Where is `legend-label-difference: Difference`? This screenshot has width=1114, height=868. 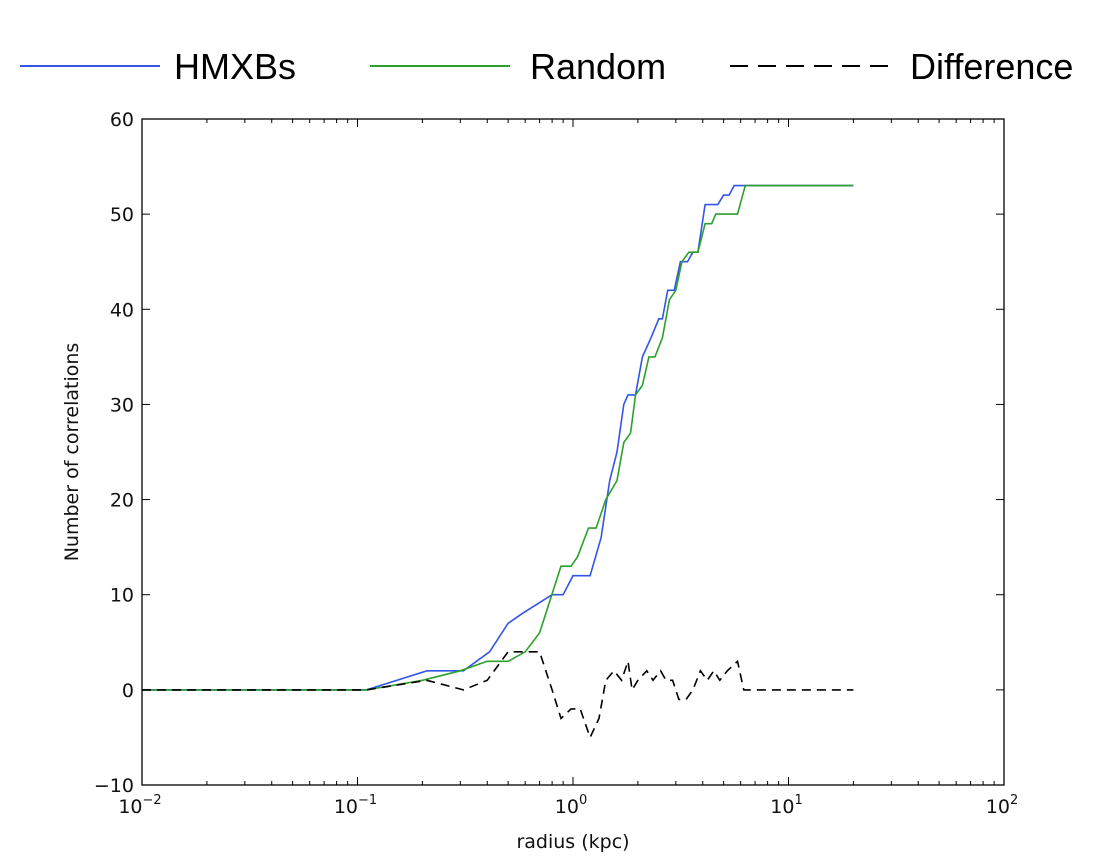
legend-label-difference: Difference is located at coordinates (991, 66).